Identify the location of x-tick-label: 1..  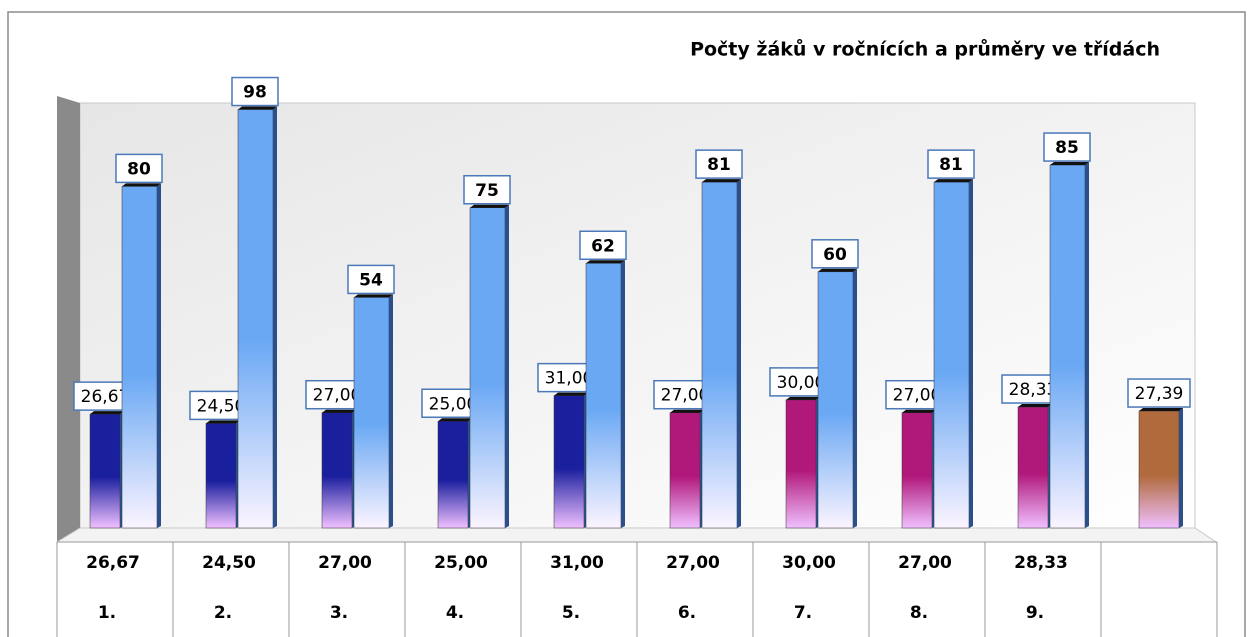
(107, 613).